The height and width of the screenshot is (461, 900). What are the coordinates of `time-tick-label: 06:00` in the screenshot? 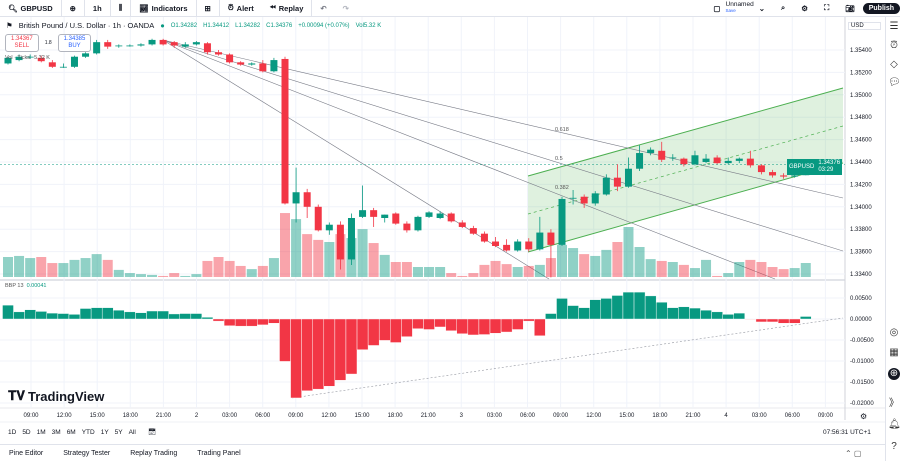 It's located at (528, 416).